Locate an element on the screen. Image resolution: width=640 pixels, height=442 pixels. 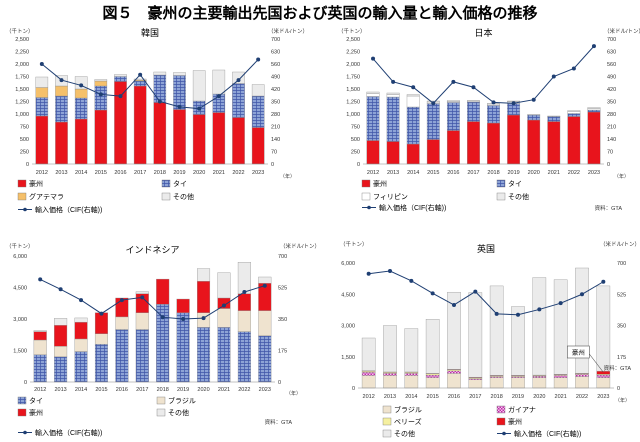
chart4-legend-label: 豪州 is located at coordinates (515, 421).